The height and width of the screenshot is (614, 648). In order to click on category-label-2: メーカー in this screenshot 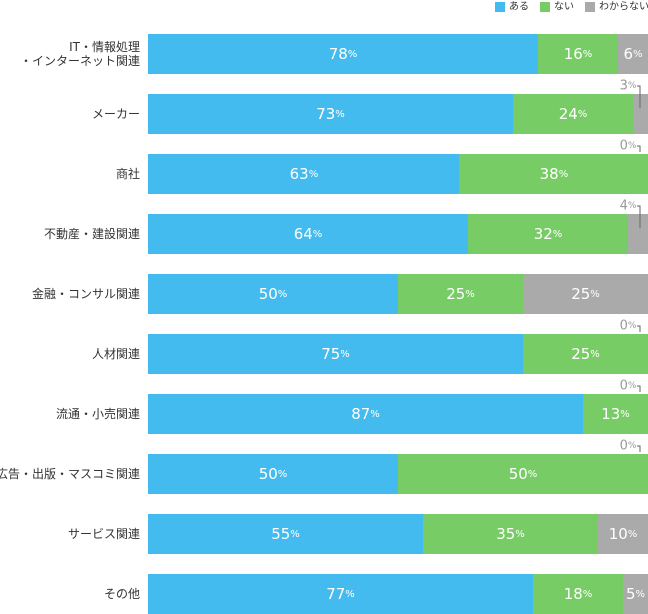, I will do `click(116, 114)`.